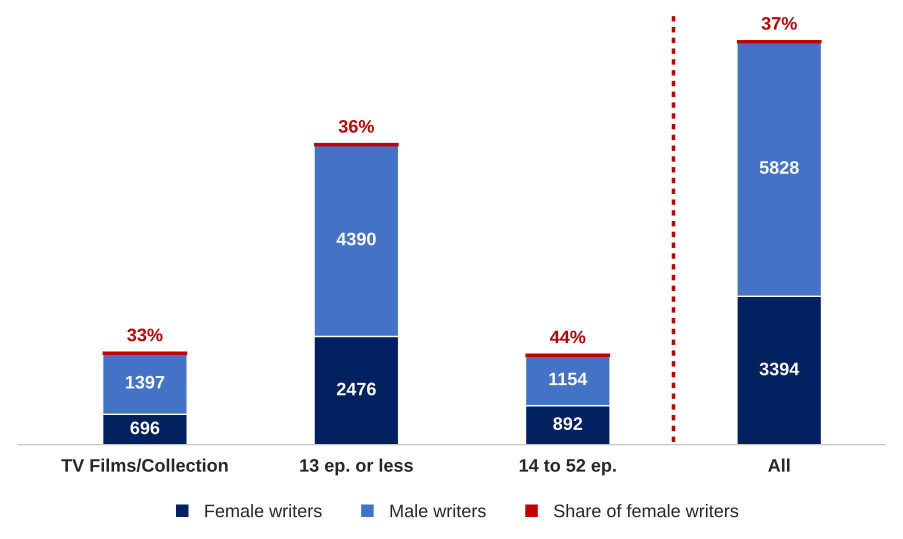 This screenshot has height=539, width=903. I want to click on x-tick-label: 14 to 52 ep., so click(568, 467).